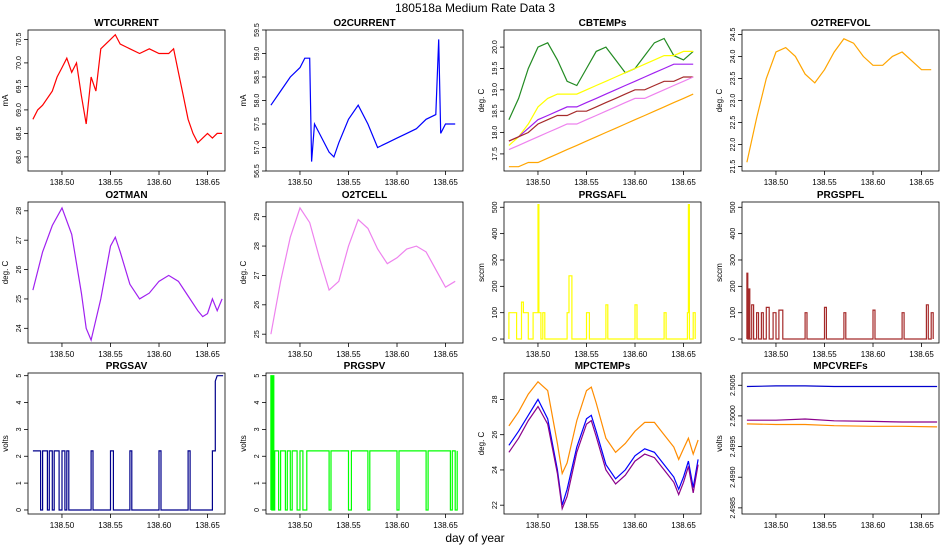 The image size is (950, 550). What do you see at coordinates (19, 63) in the screenshot?
I see `y-tick-label: 70.0` at bounding box center [19, 63].